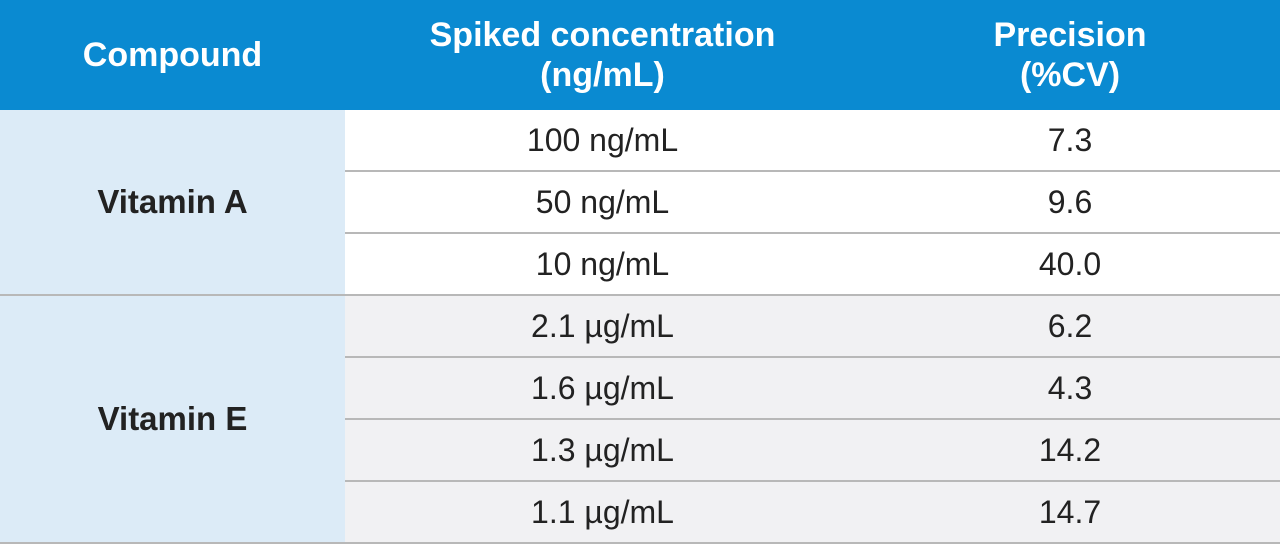 The width and height of the screenshot is (1280, 544). I want to click on header-spiked-line2: (ng/mL), so click(602, 75).